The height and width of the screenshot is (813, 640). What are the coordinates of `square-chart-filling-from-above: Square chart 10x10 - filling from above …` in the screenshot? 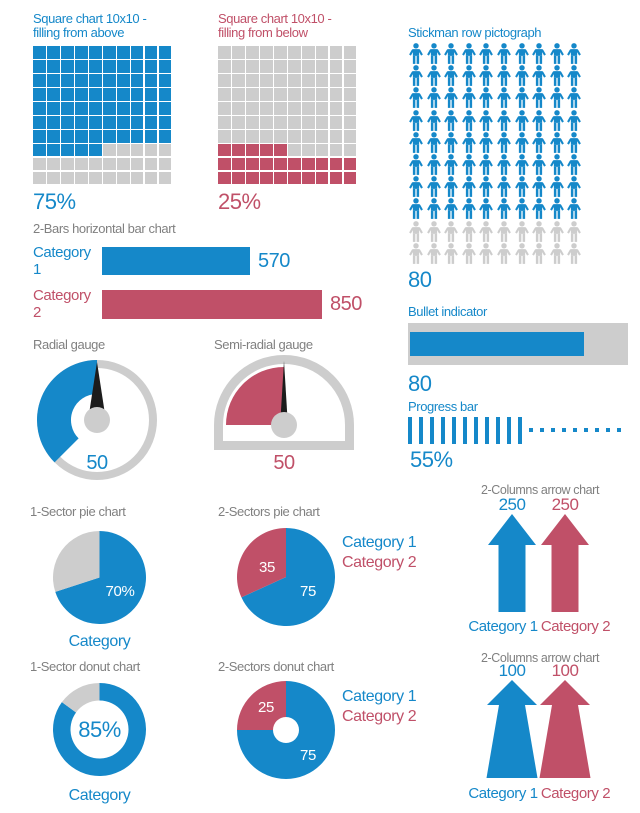 It's located at (102, 113).